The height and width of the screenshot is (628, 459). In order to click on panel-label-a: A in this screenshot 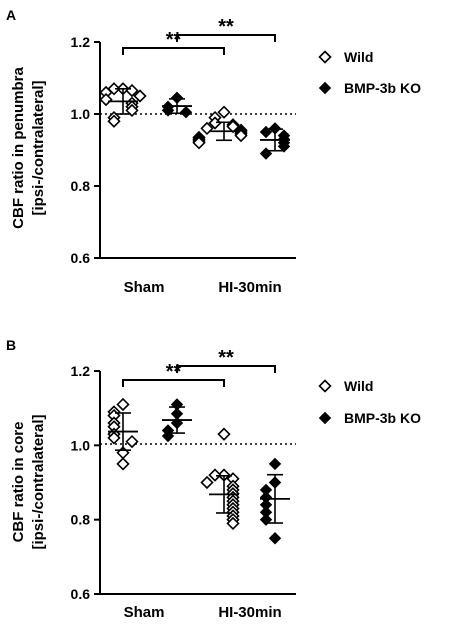, I will do `click(11, 15)`.